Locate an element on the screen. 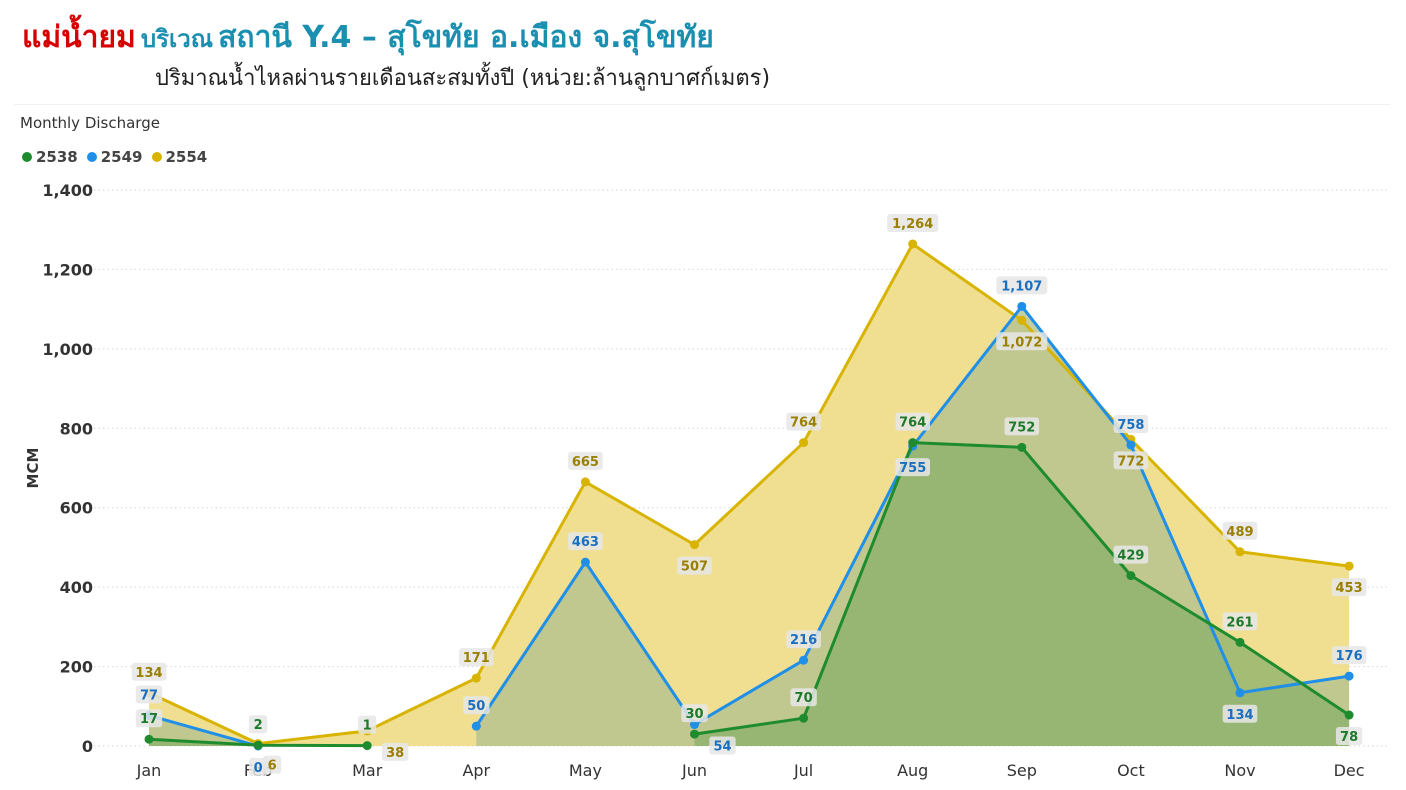  x-tick-label: Jun is located at coordinates (694, 770).